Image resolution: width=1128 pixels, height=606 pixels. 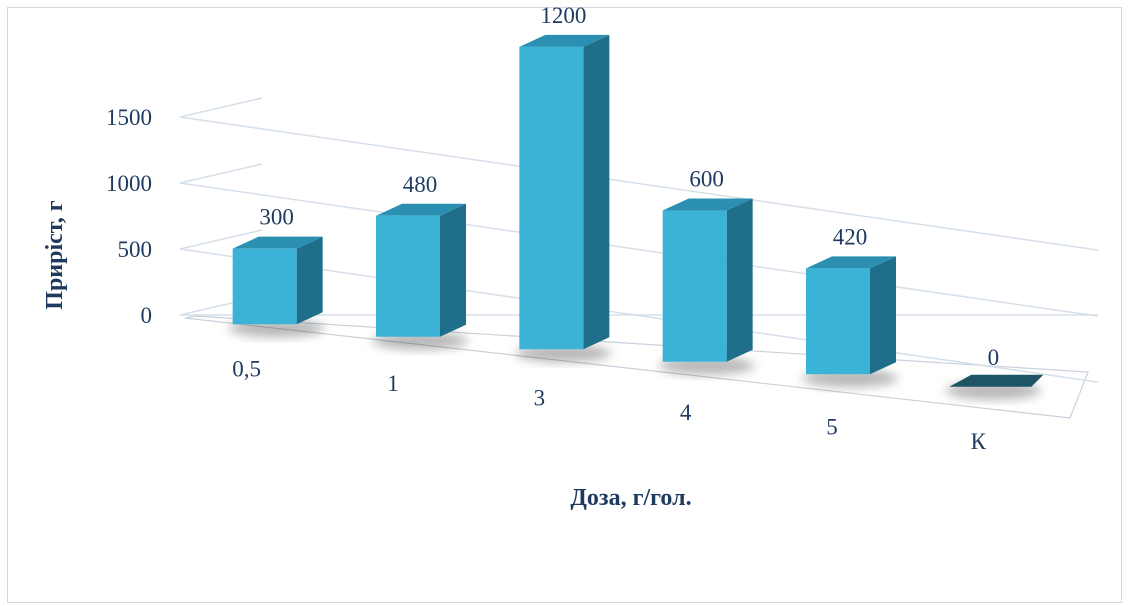 I want to click on x-axis-title: Доза, г/гол., so click(x=630, y=498).